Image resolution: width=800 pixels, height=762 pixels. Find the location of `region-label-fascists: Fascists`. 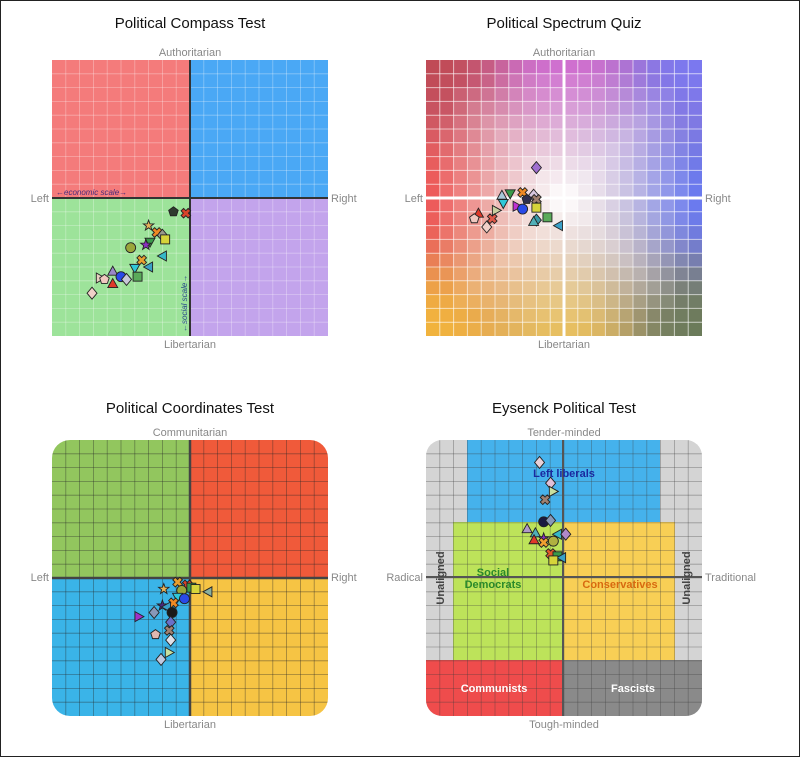

region-label-fascists: Fascists is located at coordinates (633, 689).